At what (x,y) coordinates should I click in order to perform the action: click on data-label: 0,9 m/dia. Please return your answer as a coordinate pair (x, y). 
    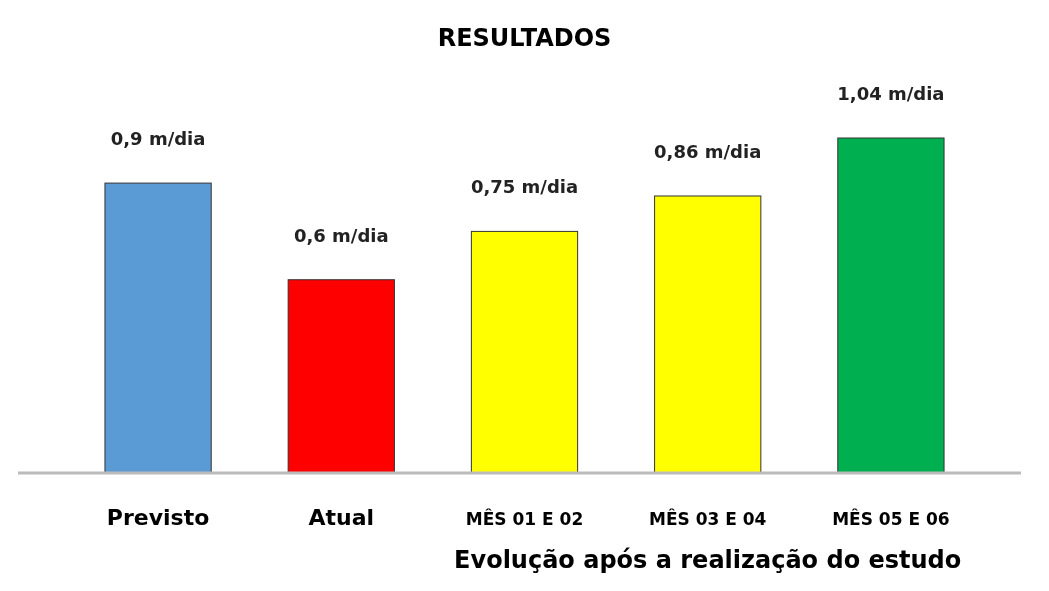
    Looking at the image, I should click on (158, 139).